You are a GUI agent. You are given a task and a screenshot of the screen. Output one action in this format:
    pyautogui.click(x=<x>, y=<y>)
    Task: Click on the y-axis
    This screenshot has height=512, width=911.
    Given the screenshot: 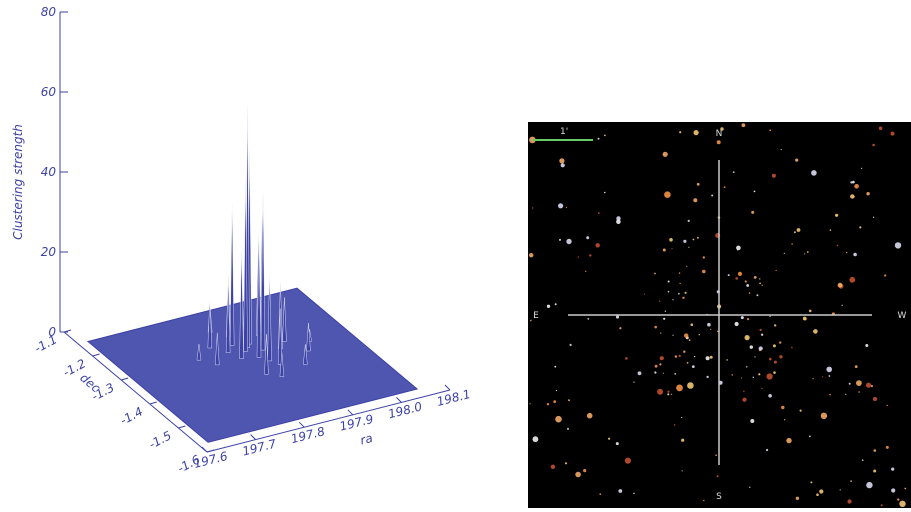 What is the action you would take?
    pyautogui.click(x=135, y=392)
    